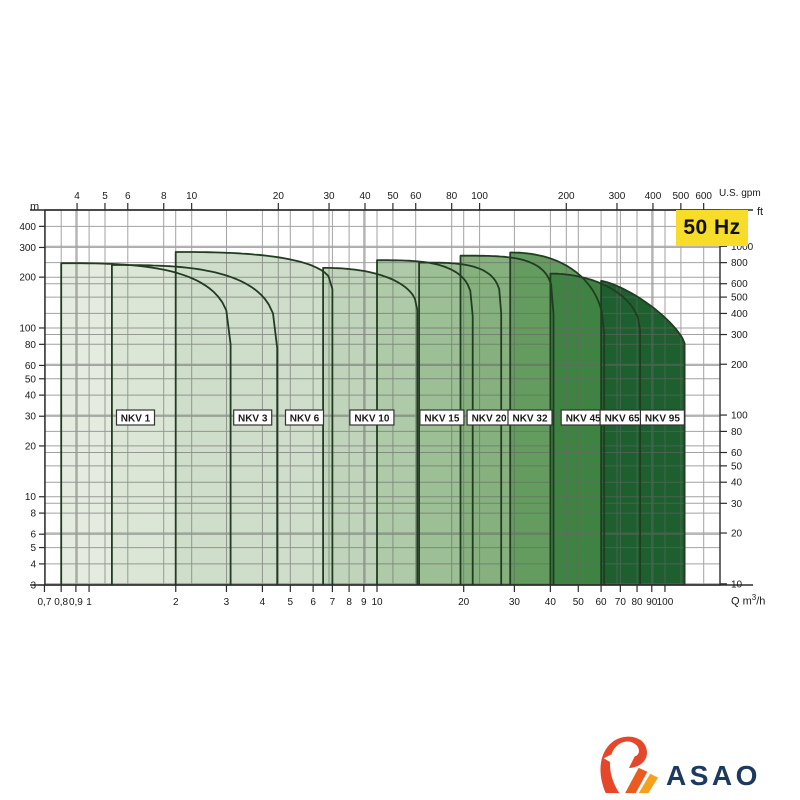  Describe the element at coordinates (164, 196) in the screenshot. I see `gpm-tick-label: 8` at that location.